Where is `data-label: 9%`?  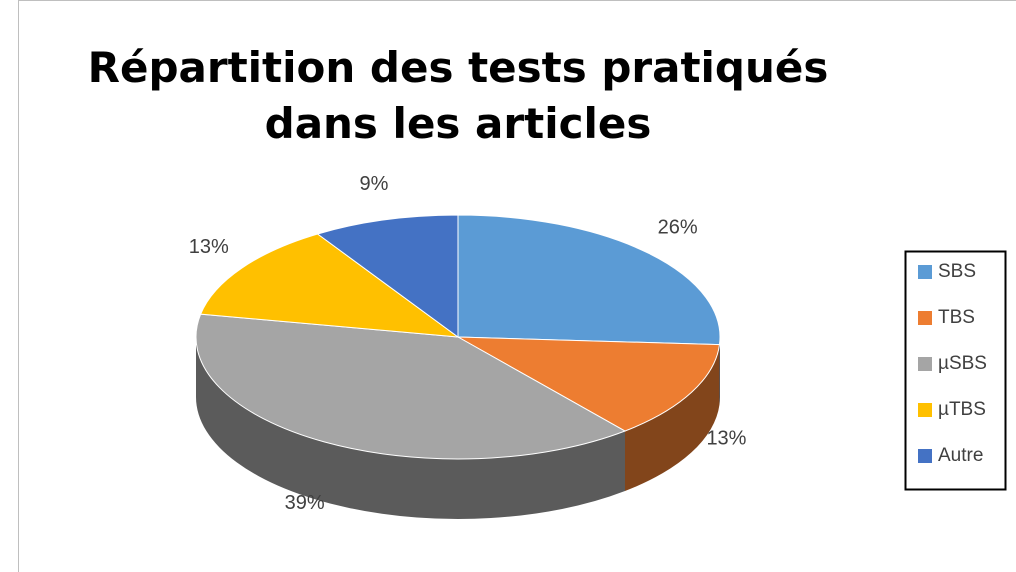
data-label: 9% is located at coordinates (373, 184).